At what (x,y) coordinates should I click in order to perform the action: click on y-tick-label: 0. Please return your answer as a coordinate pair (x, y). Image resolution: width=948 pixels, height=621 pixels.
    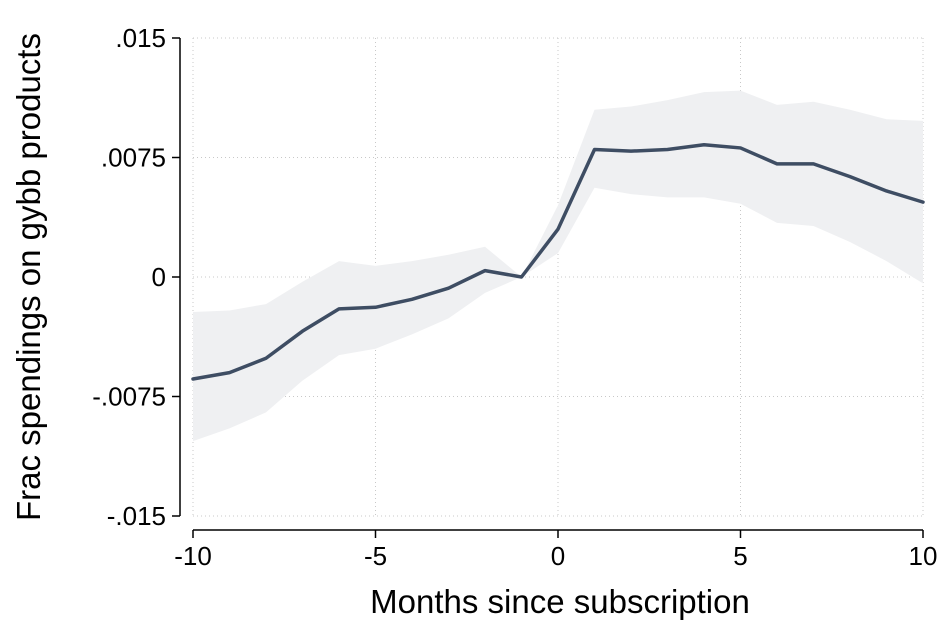
    Looking at the image, I should click on (159, 277).